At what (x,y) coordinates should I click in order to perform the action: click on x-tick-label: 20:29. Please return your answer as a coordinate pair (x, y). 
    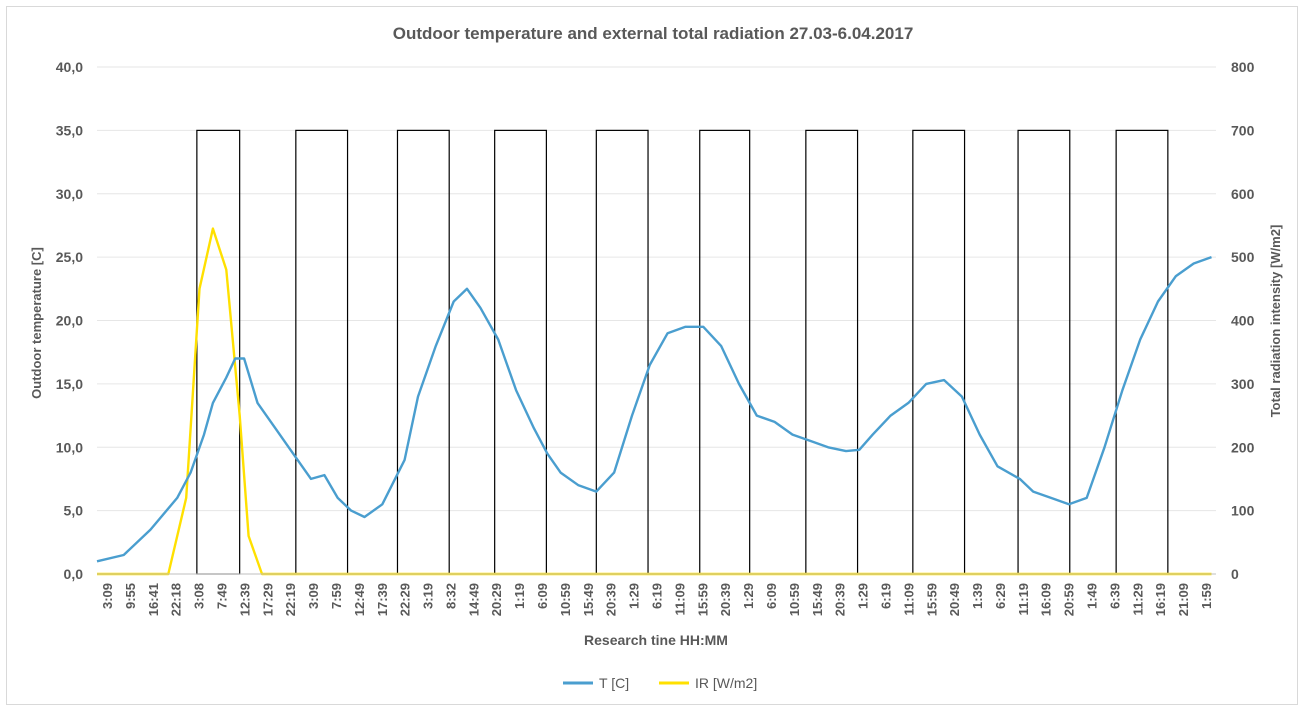
    Looking at the image, I should click on (496, 599).